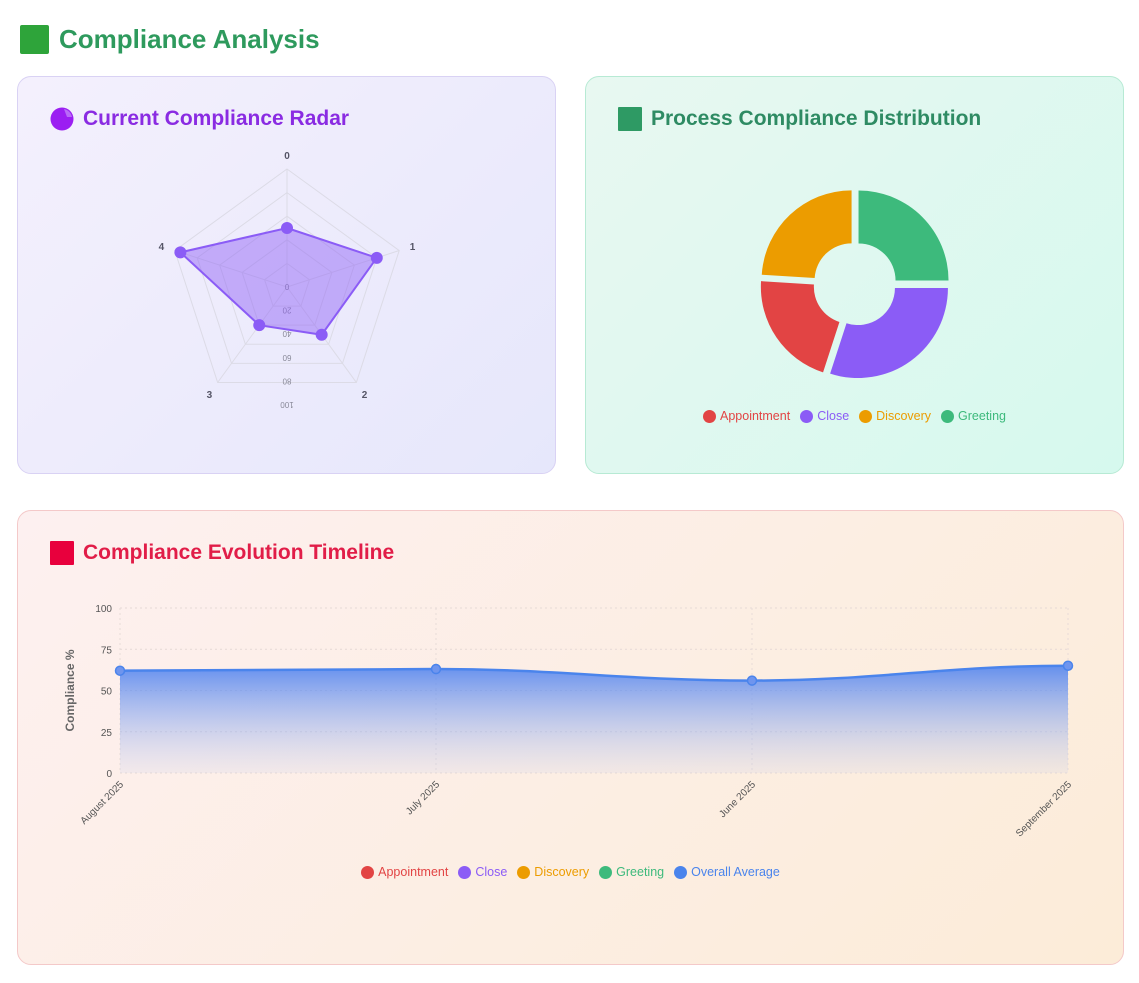 The height and width of the screenshot is (983, 1139). Describe the element at coordinates (239, 552) in the screenshot. I see `timeline-title-text: Compliance Evolution Timeline` at that location.